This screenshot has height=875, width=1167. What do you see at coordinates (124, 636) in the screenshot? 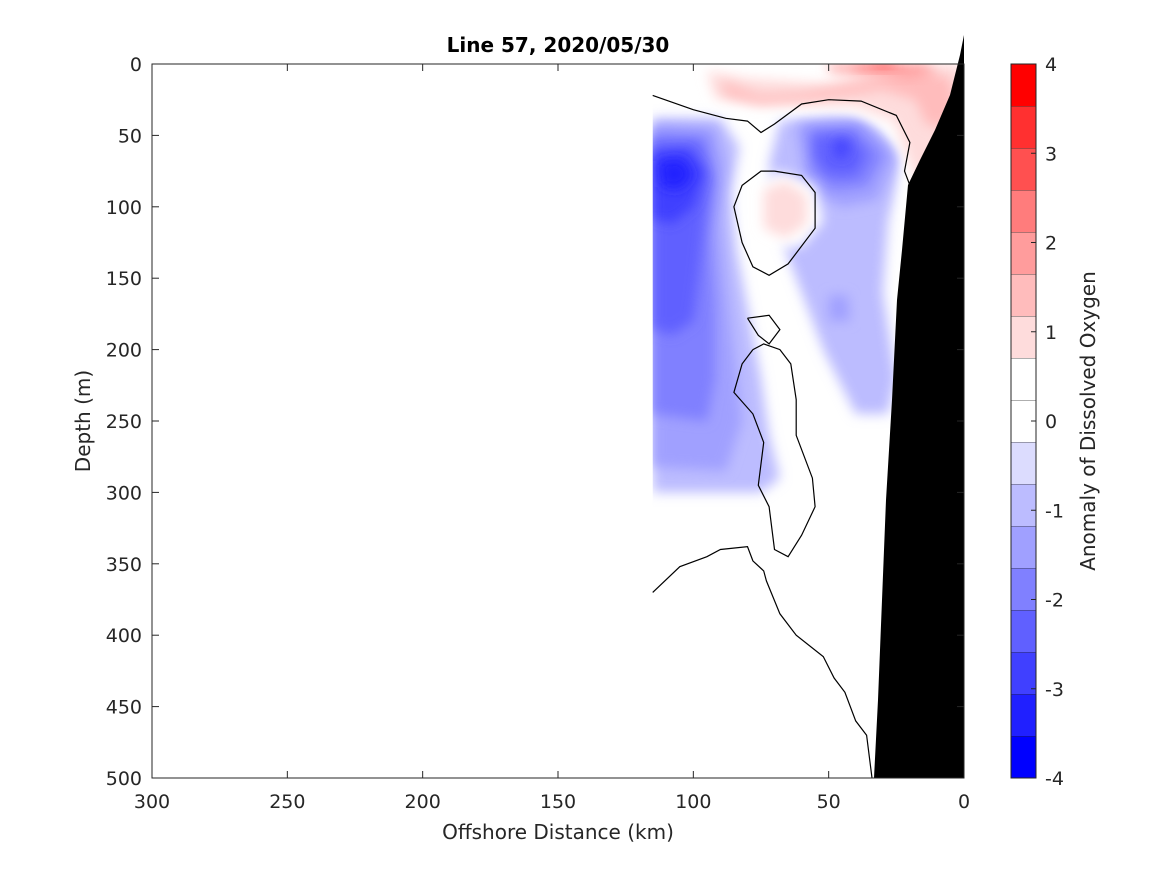
I see `y-tick-label: 400` at bounding box center [124, 636].